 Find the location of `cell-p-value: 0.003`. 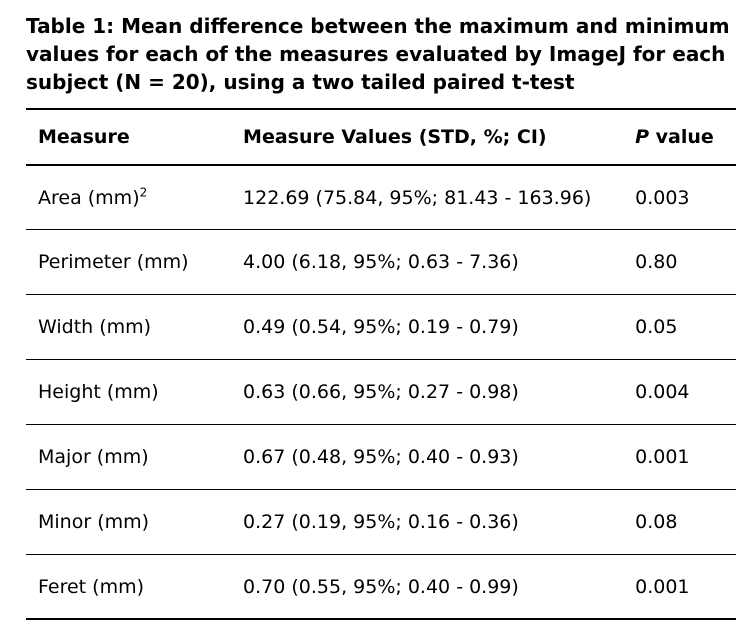

cell-p-value: 0.003 is located at coordinates (685, 198).